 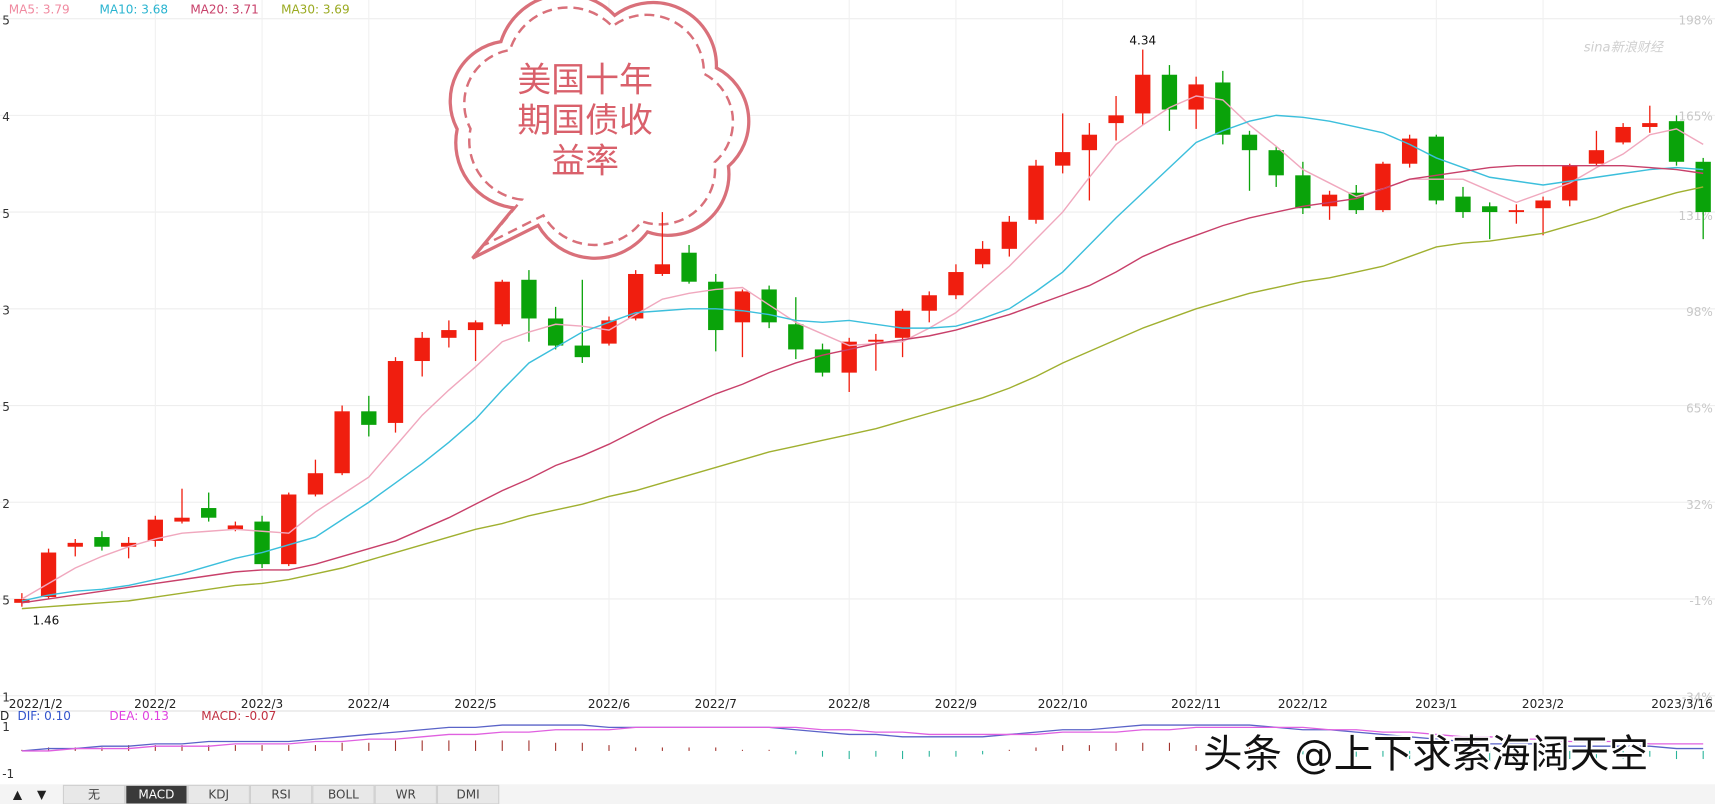 What do you see at coordinates (1196, 704) in the screenshot?
I see `x-tick-label: 2022/11` at bounding box center [1196, 704].